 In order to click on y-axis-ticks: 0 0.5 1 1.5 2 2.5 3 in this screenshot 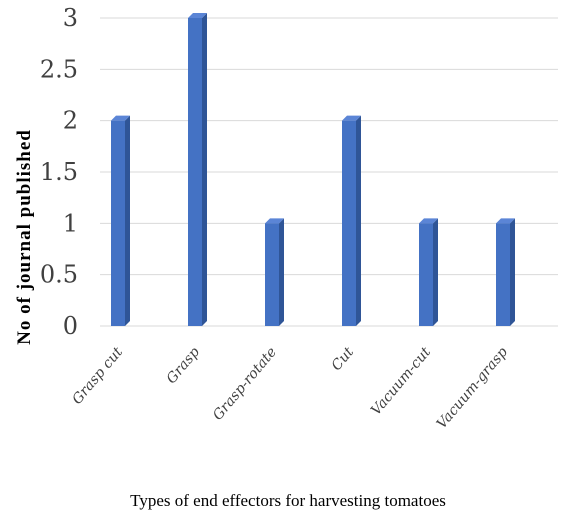, I will do `click(59, 172)`.